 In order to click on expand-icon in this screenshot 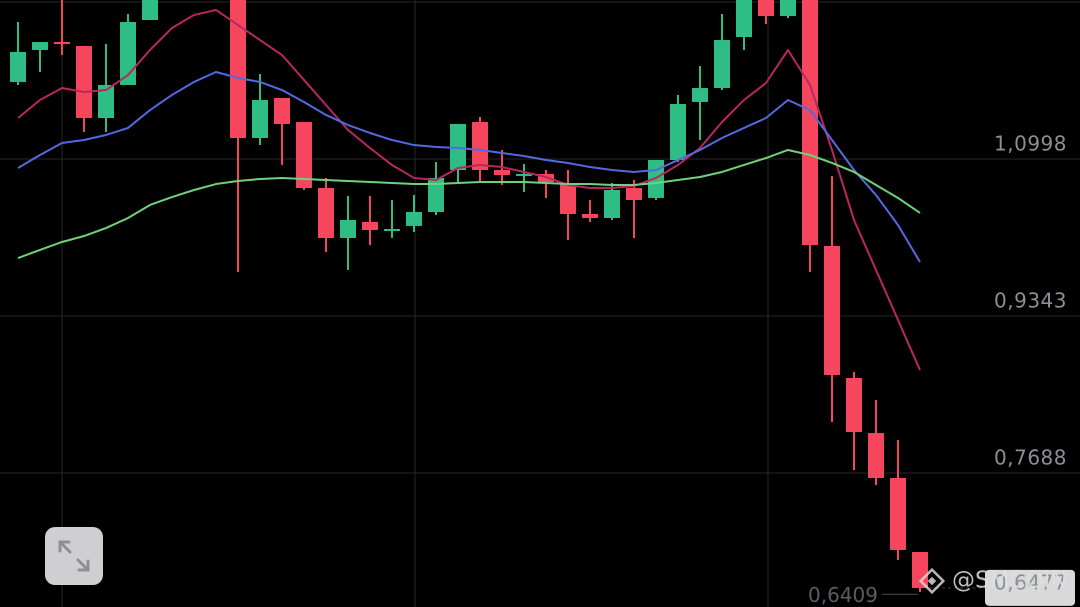, I will do `click(74, 556)`.